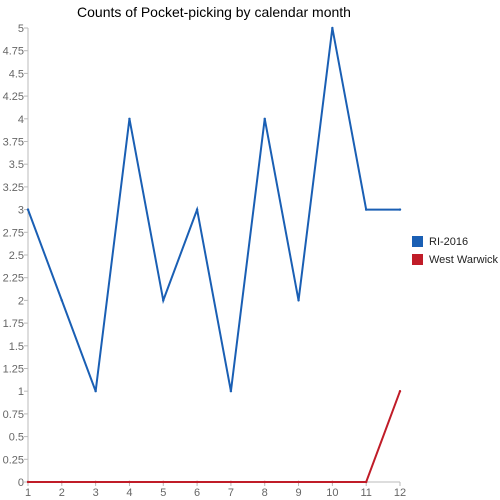  I want to click on x-tick-label: 2, so click(62, 493).